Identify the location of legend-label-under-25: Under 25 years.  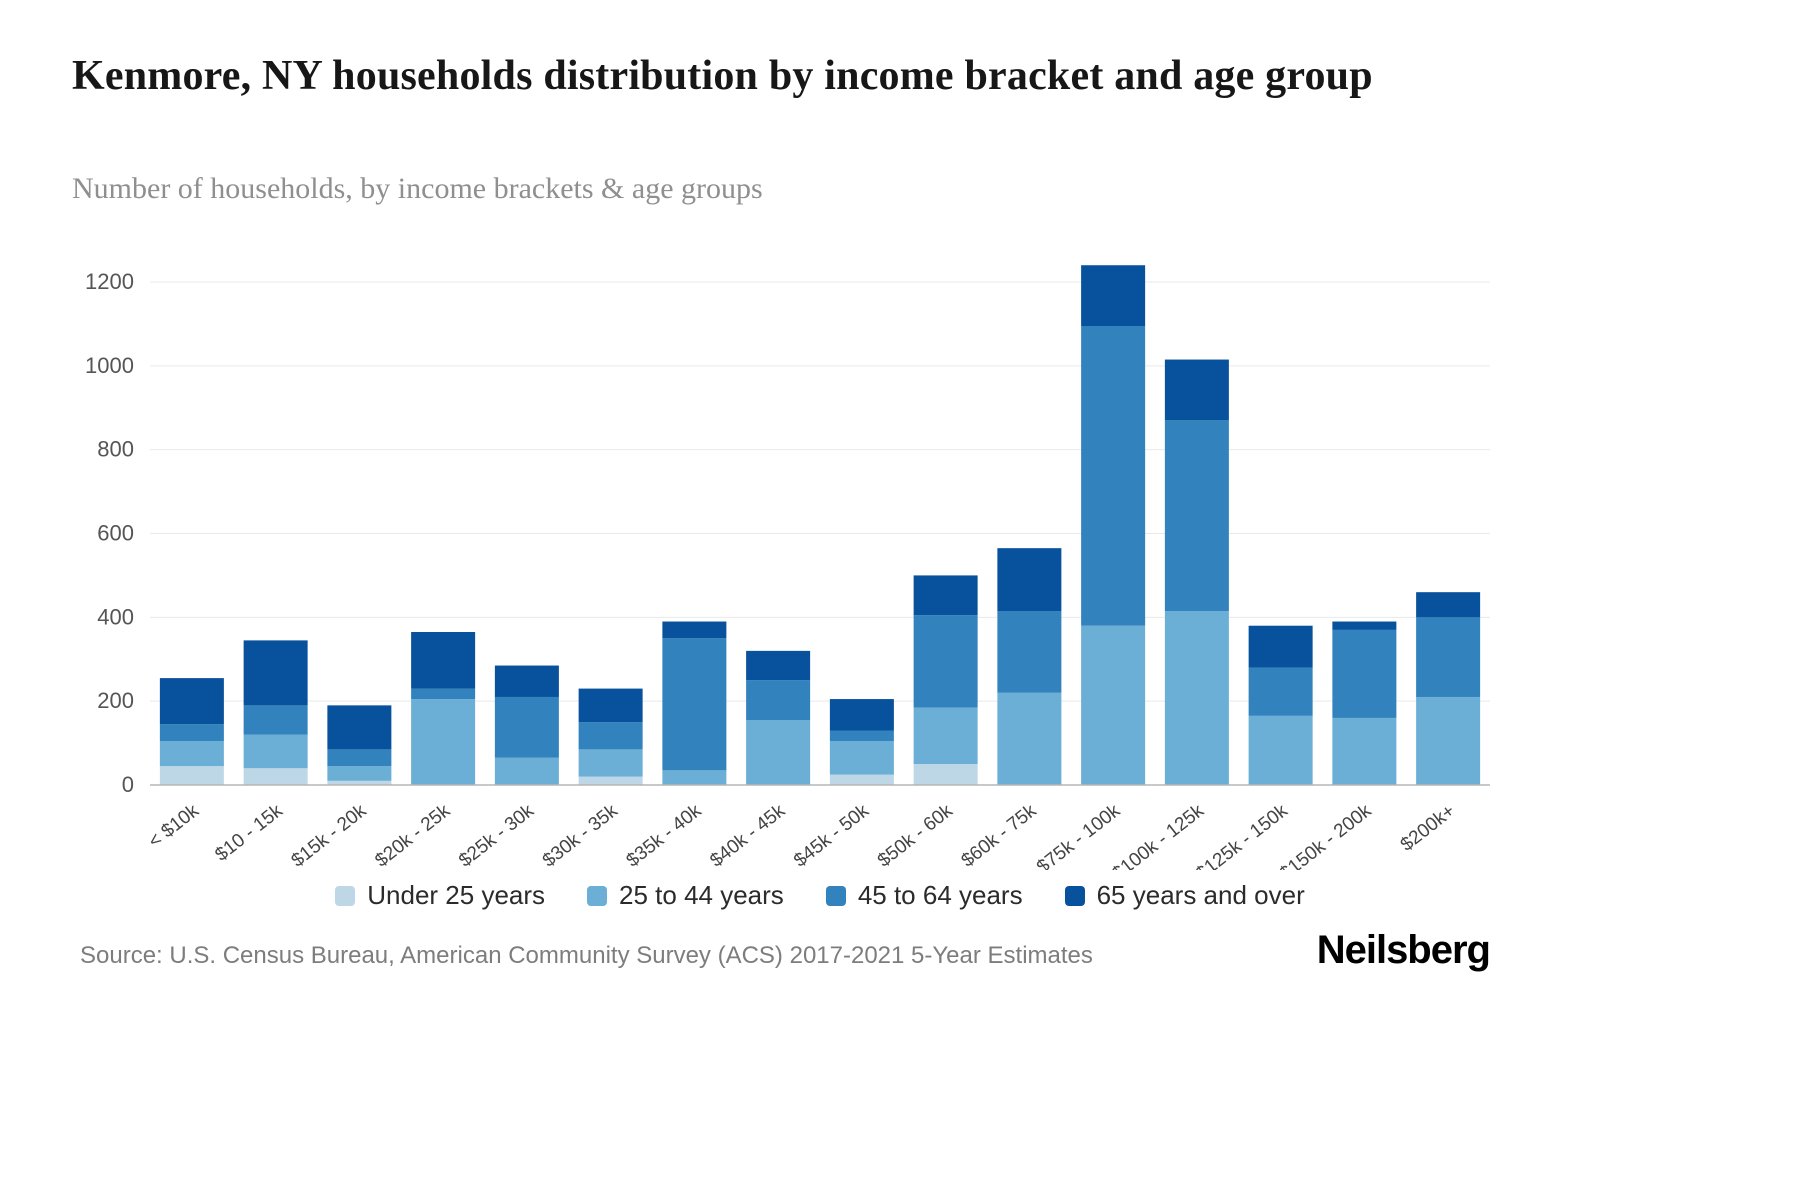
(456, 895).